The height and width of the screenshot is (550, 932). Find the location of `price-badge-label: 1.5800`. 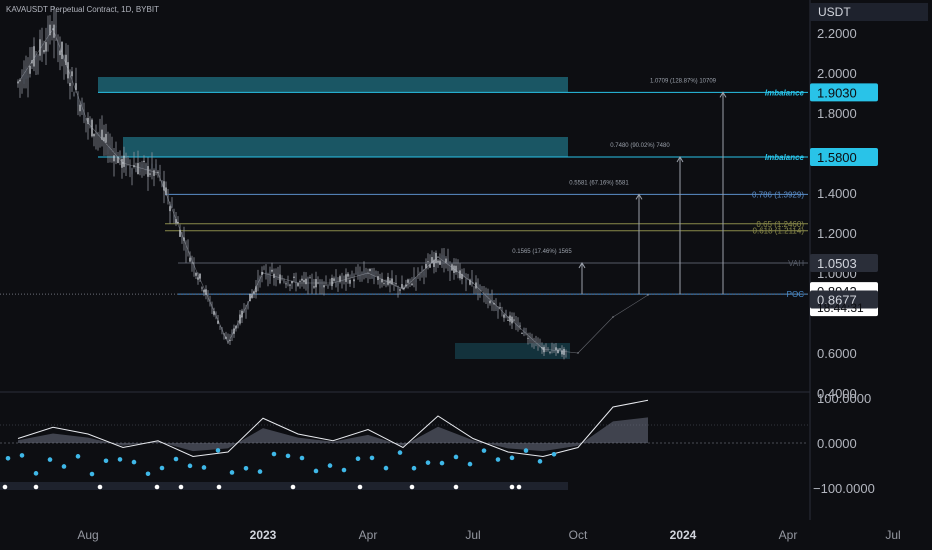

price-badge-label: 1.5800 is located at coordinates (837, 157).